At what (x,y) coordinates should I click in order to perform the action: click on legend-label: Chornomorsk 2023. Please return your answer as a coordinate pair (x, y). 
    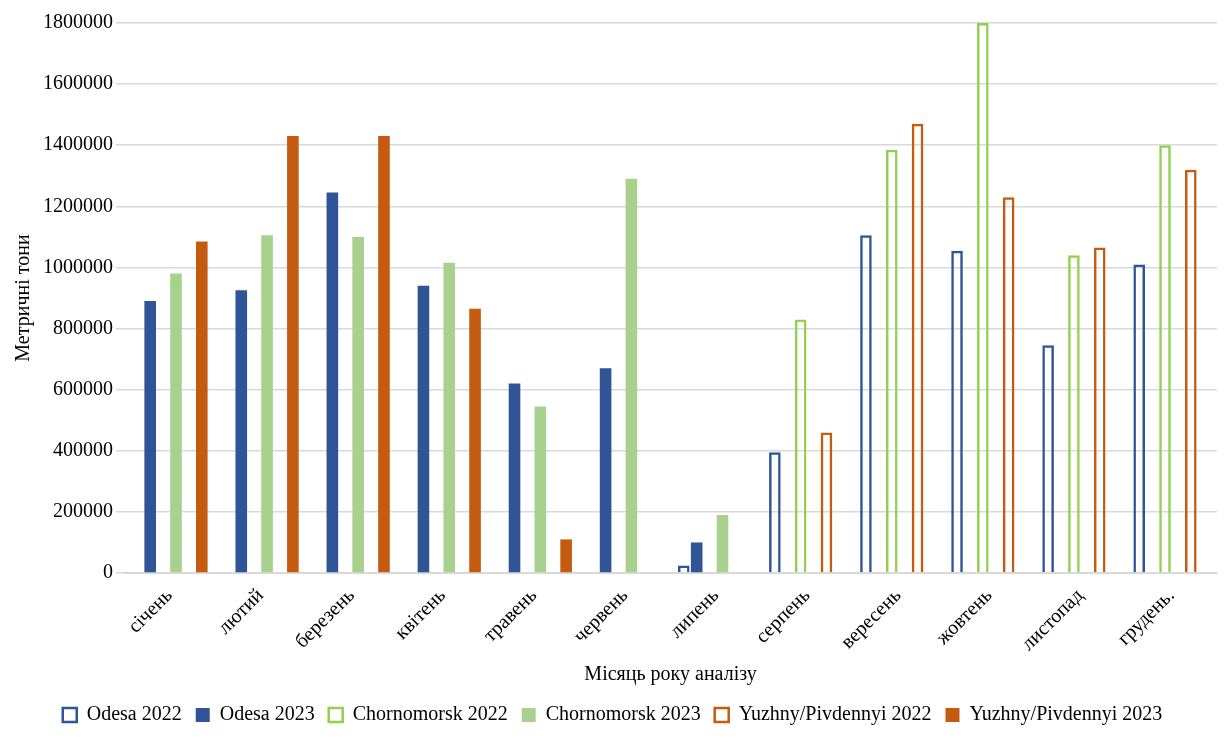
    Looking at the image, I should click on (623, 713).